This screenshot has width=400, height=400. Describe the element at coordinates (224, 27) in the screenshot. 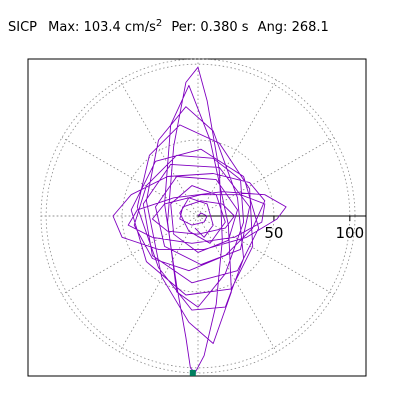

I see `period-value: 0.380 s` at that location.